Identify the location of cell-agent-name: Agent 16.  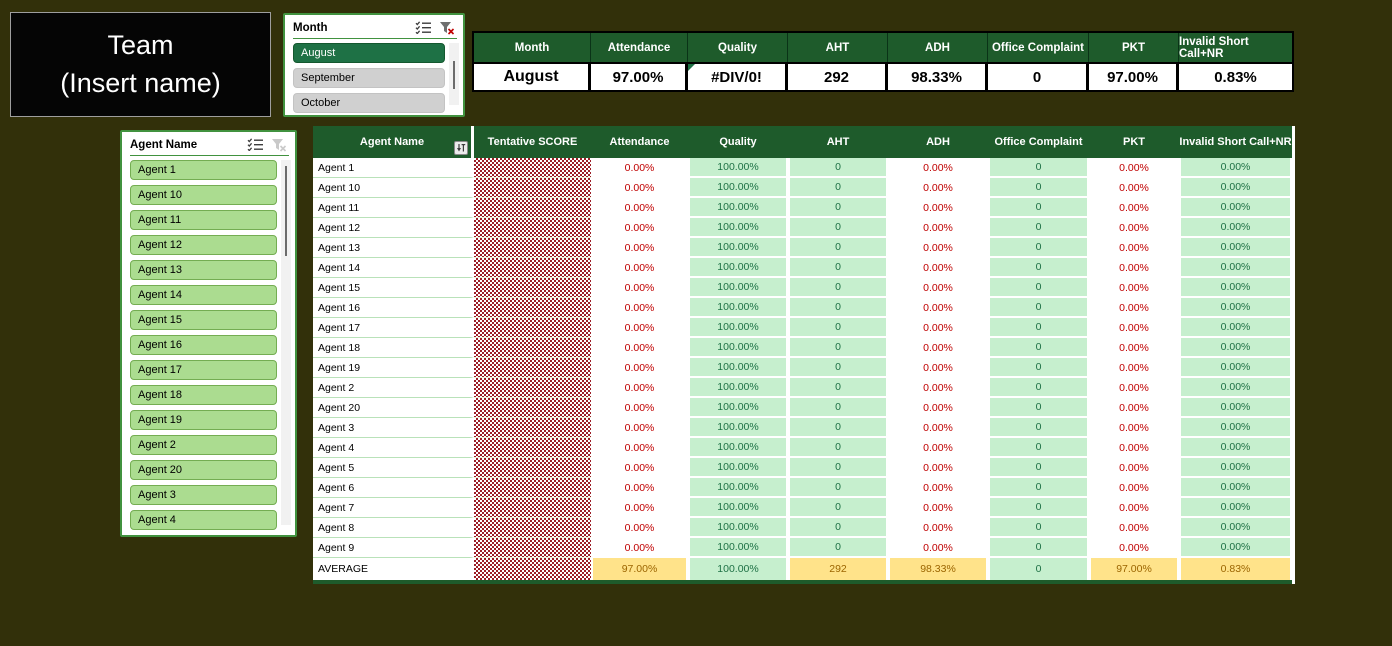
(393, 308).